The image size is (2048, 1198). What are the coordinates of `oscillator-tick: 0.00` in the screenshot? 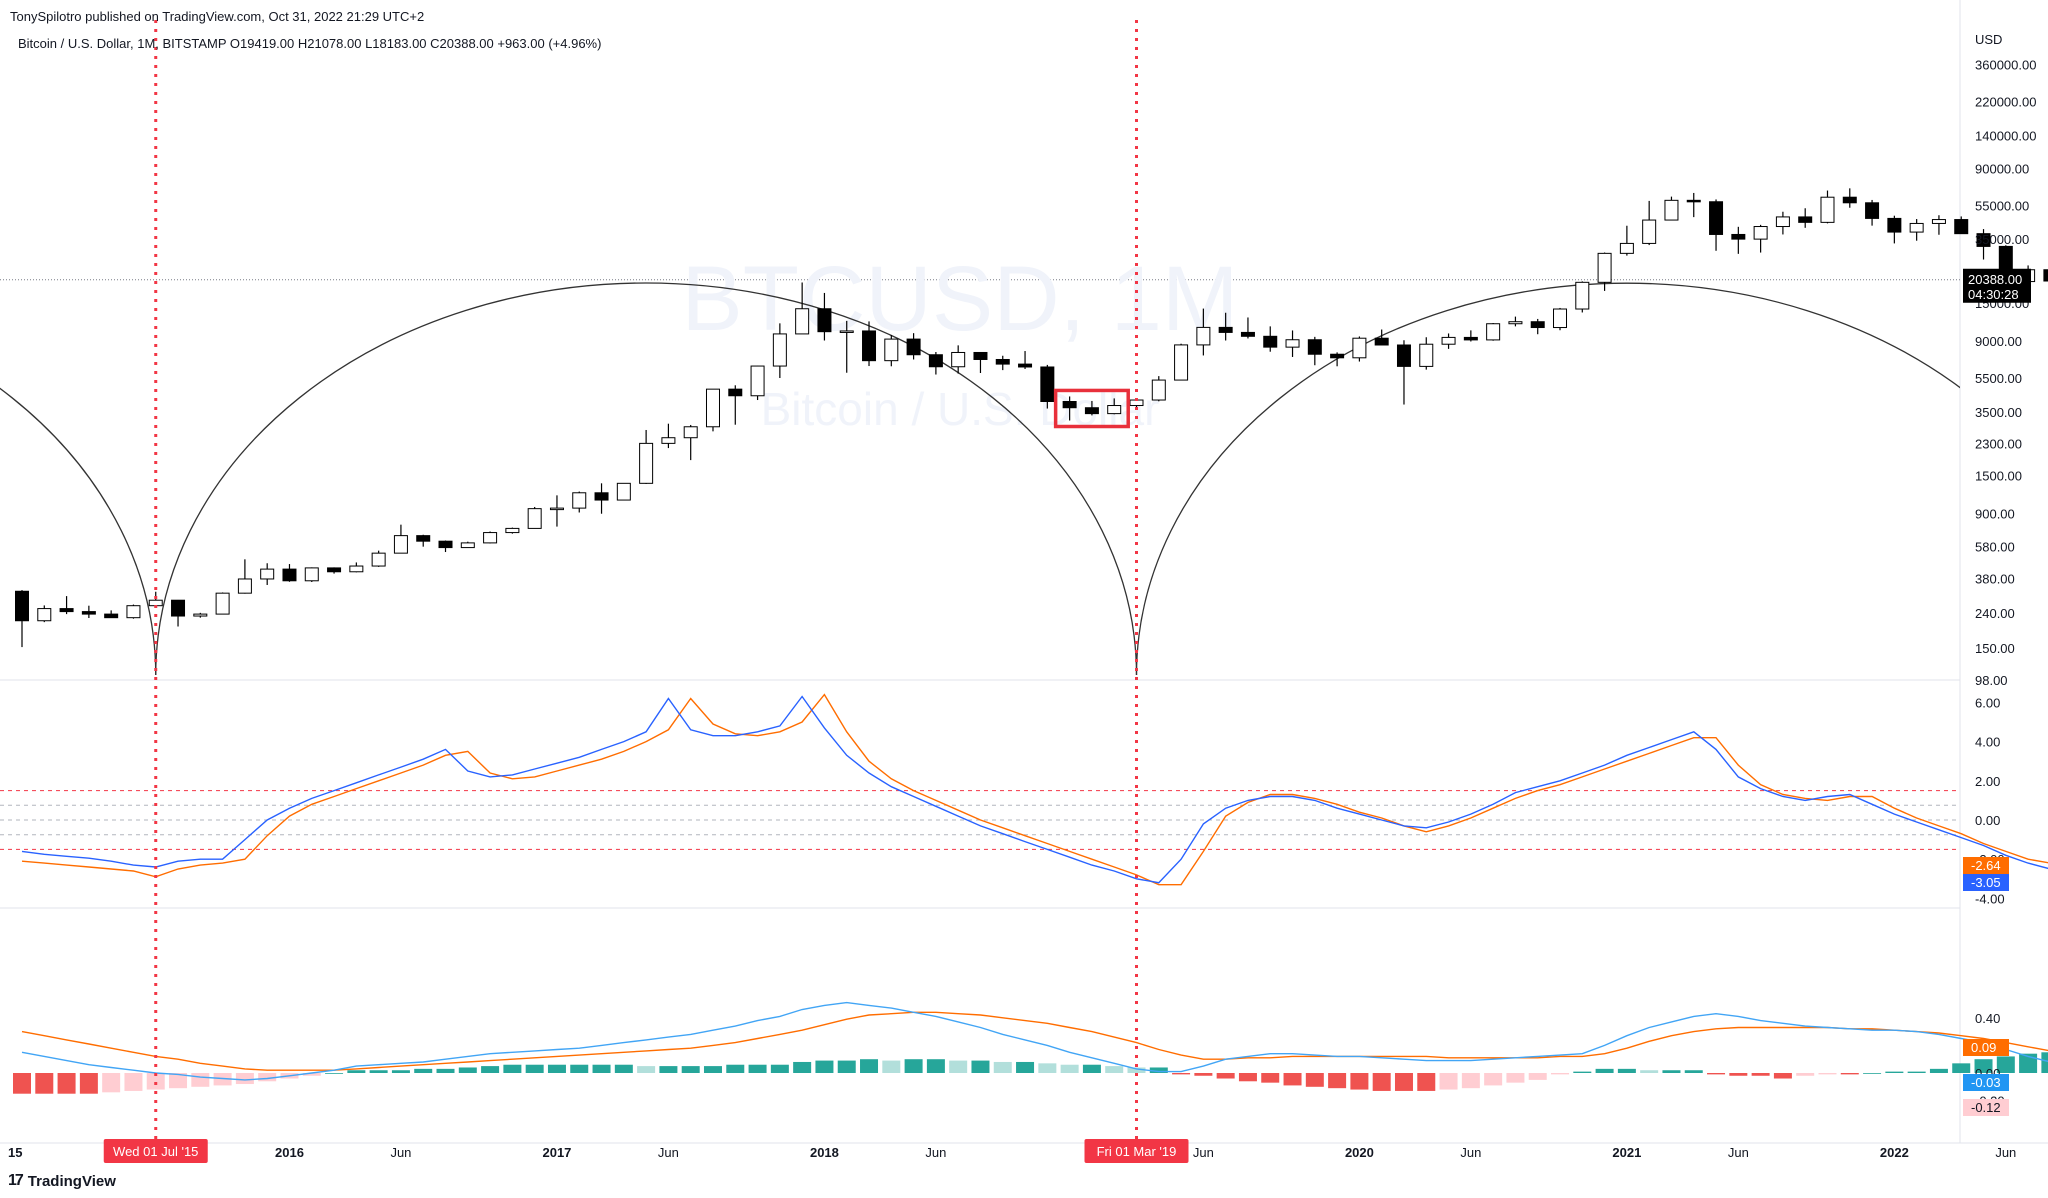 It's located at (1987, 820).